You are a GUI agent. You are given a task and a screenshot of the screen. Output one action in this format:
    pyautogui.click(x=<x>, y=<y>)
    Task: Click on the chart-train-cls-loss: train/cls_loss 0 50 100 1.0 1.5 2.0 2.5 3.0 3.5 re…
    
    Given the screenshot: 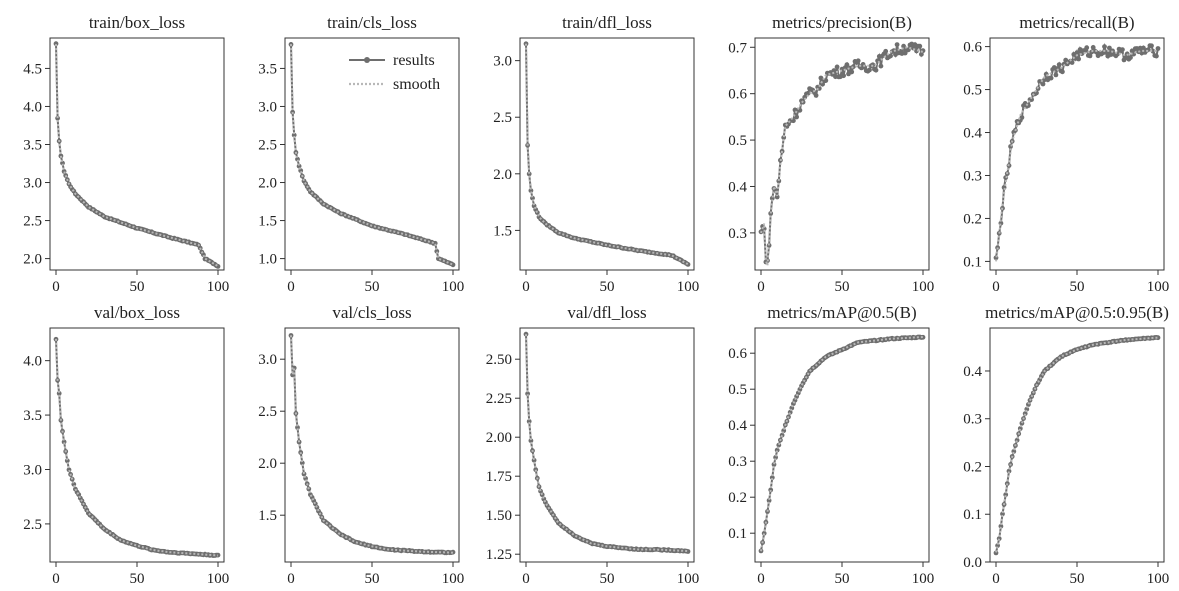 What is the action you would take?
    pyautogui.click(x=361, y=154)
    